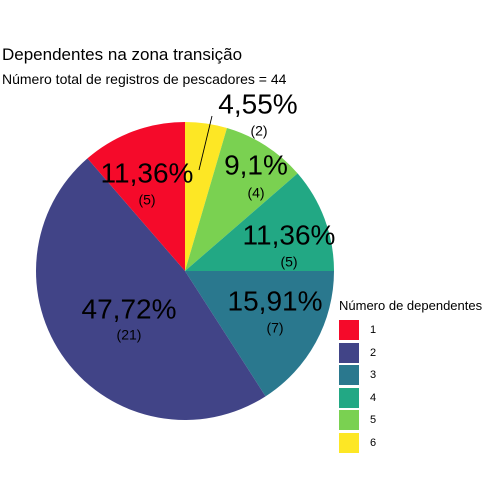  Describe the element at coordinates (129, 308) in the screenshot. I see `percent-label-2: 47,72%` at that location.